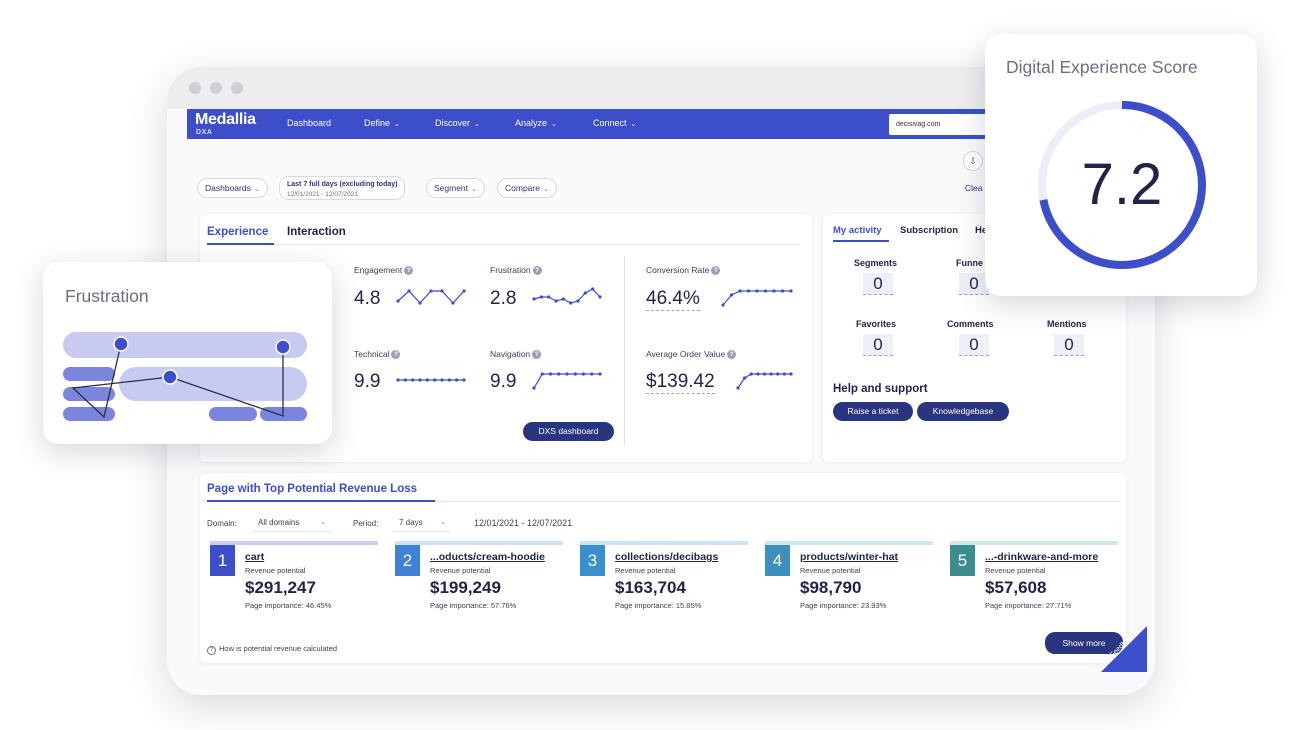 The width and height of the screenshot is (1300, 730). Describe the element at coordinates (878, 345) in the screenshot. I see `favorites-count: 0` at that location.